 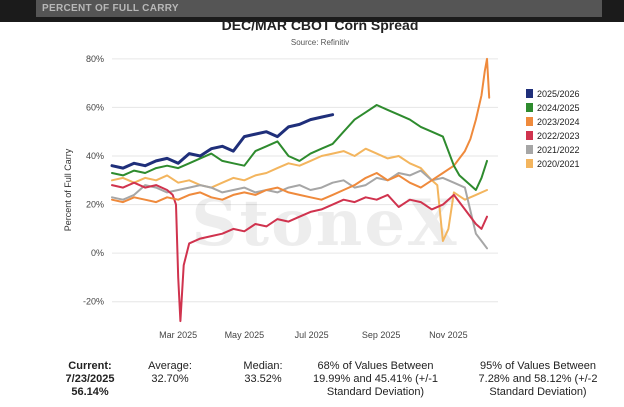 I want to click on legend-label: 2021/2022, so click(x=558, y=150).